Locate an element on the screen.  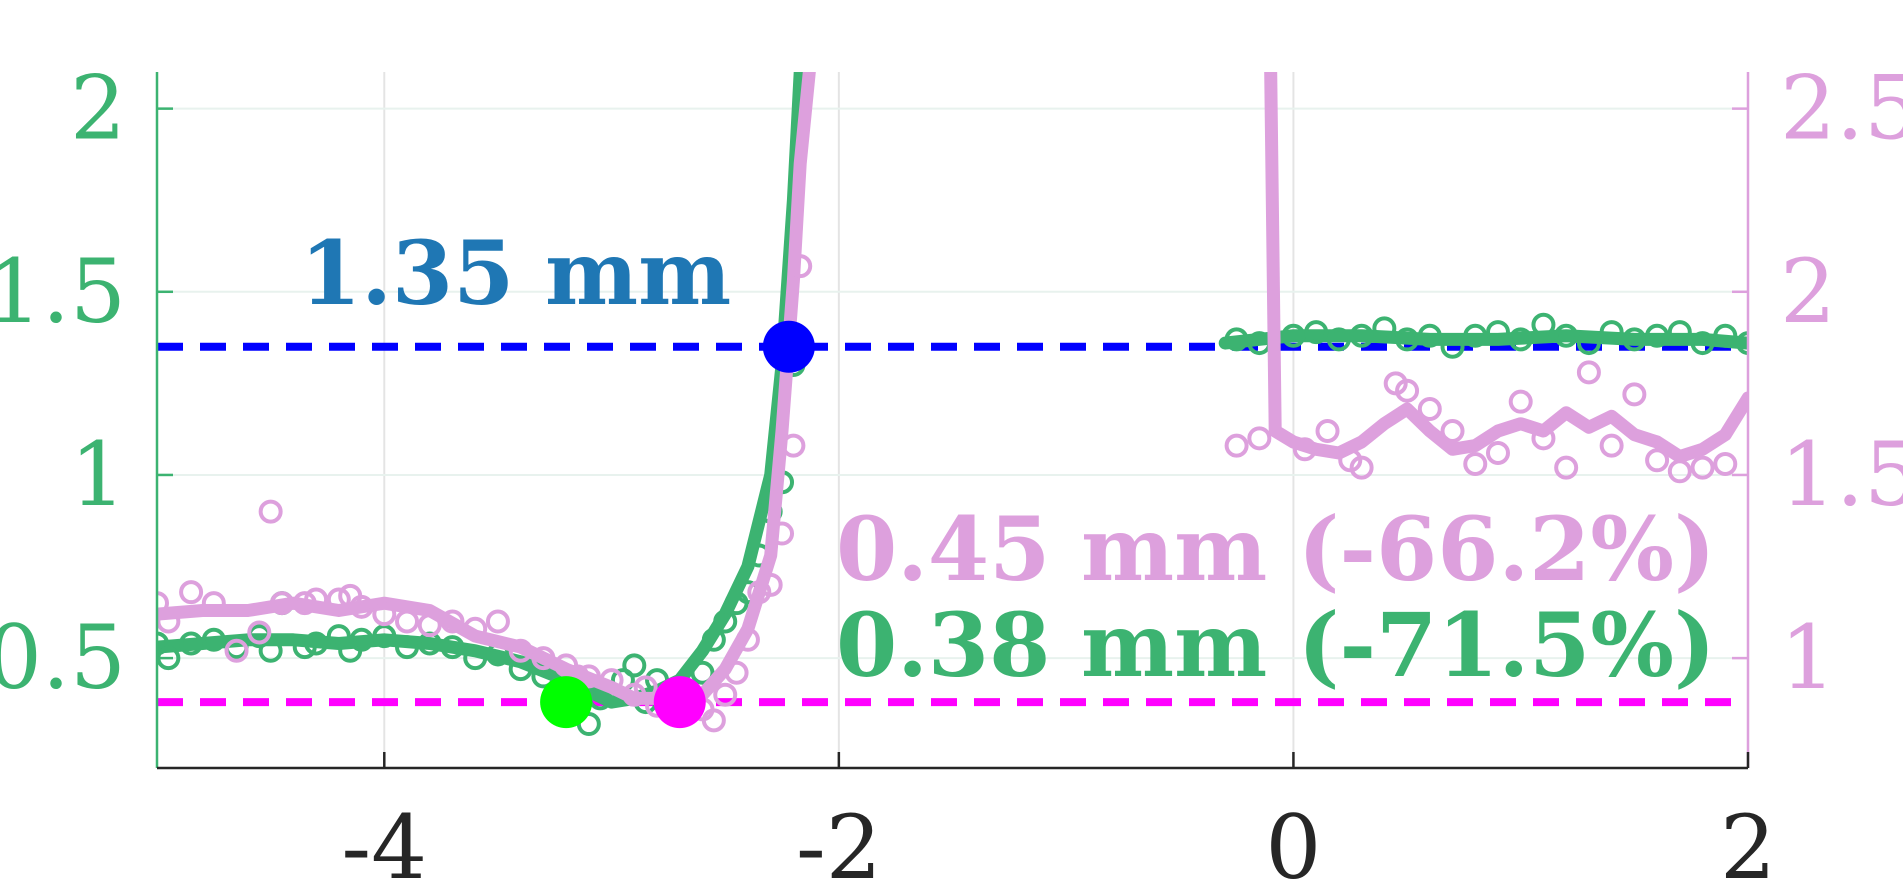
y-left-tick-label-2: 1.5 is located at coordinates (63, 291).